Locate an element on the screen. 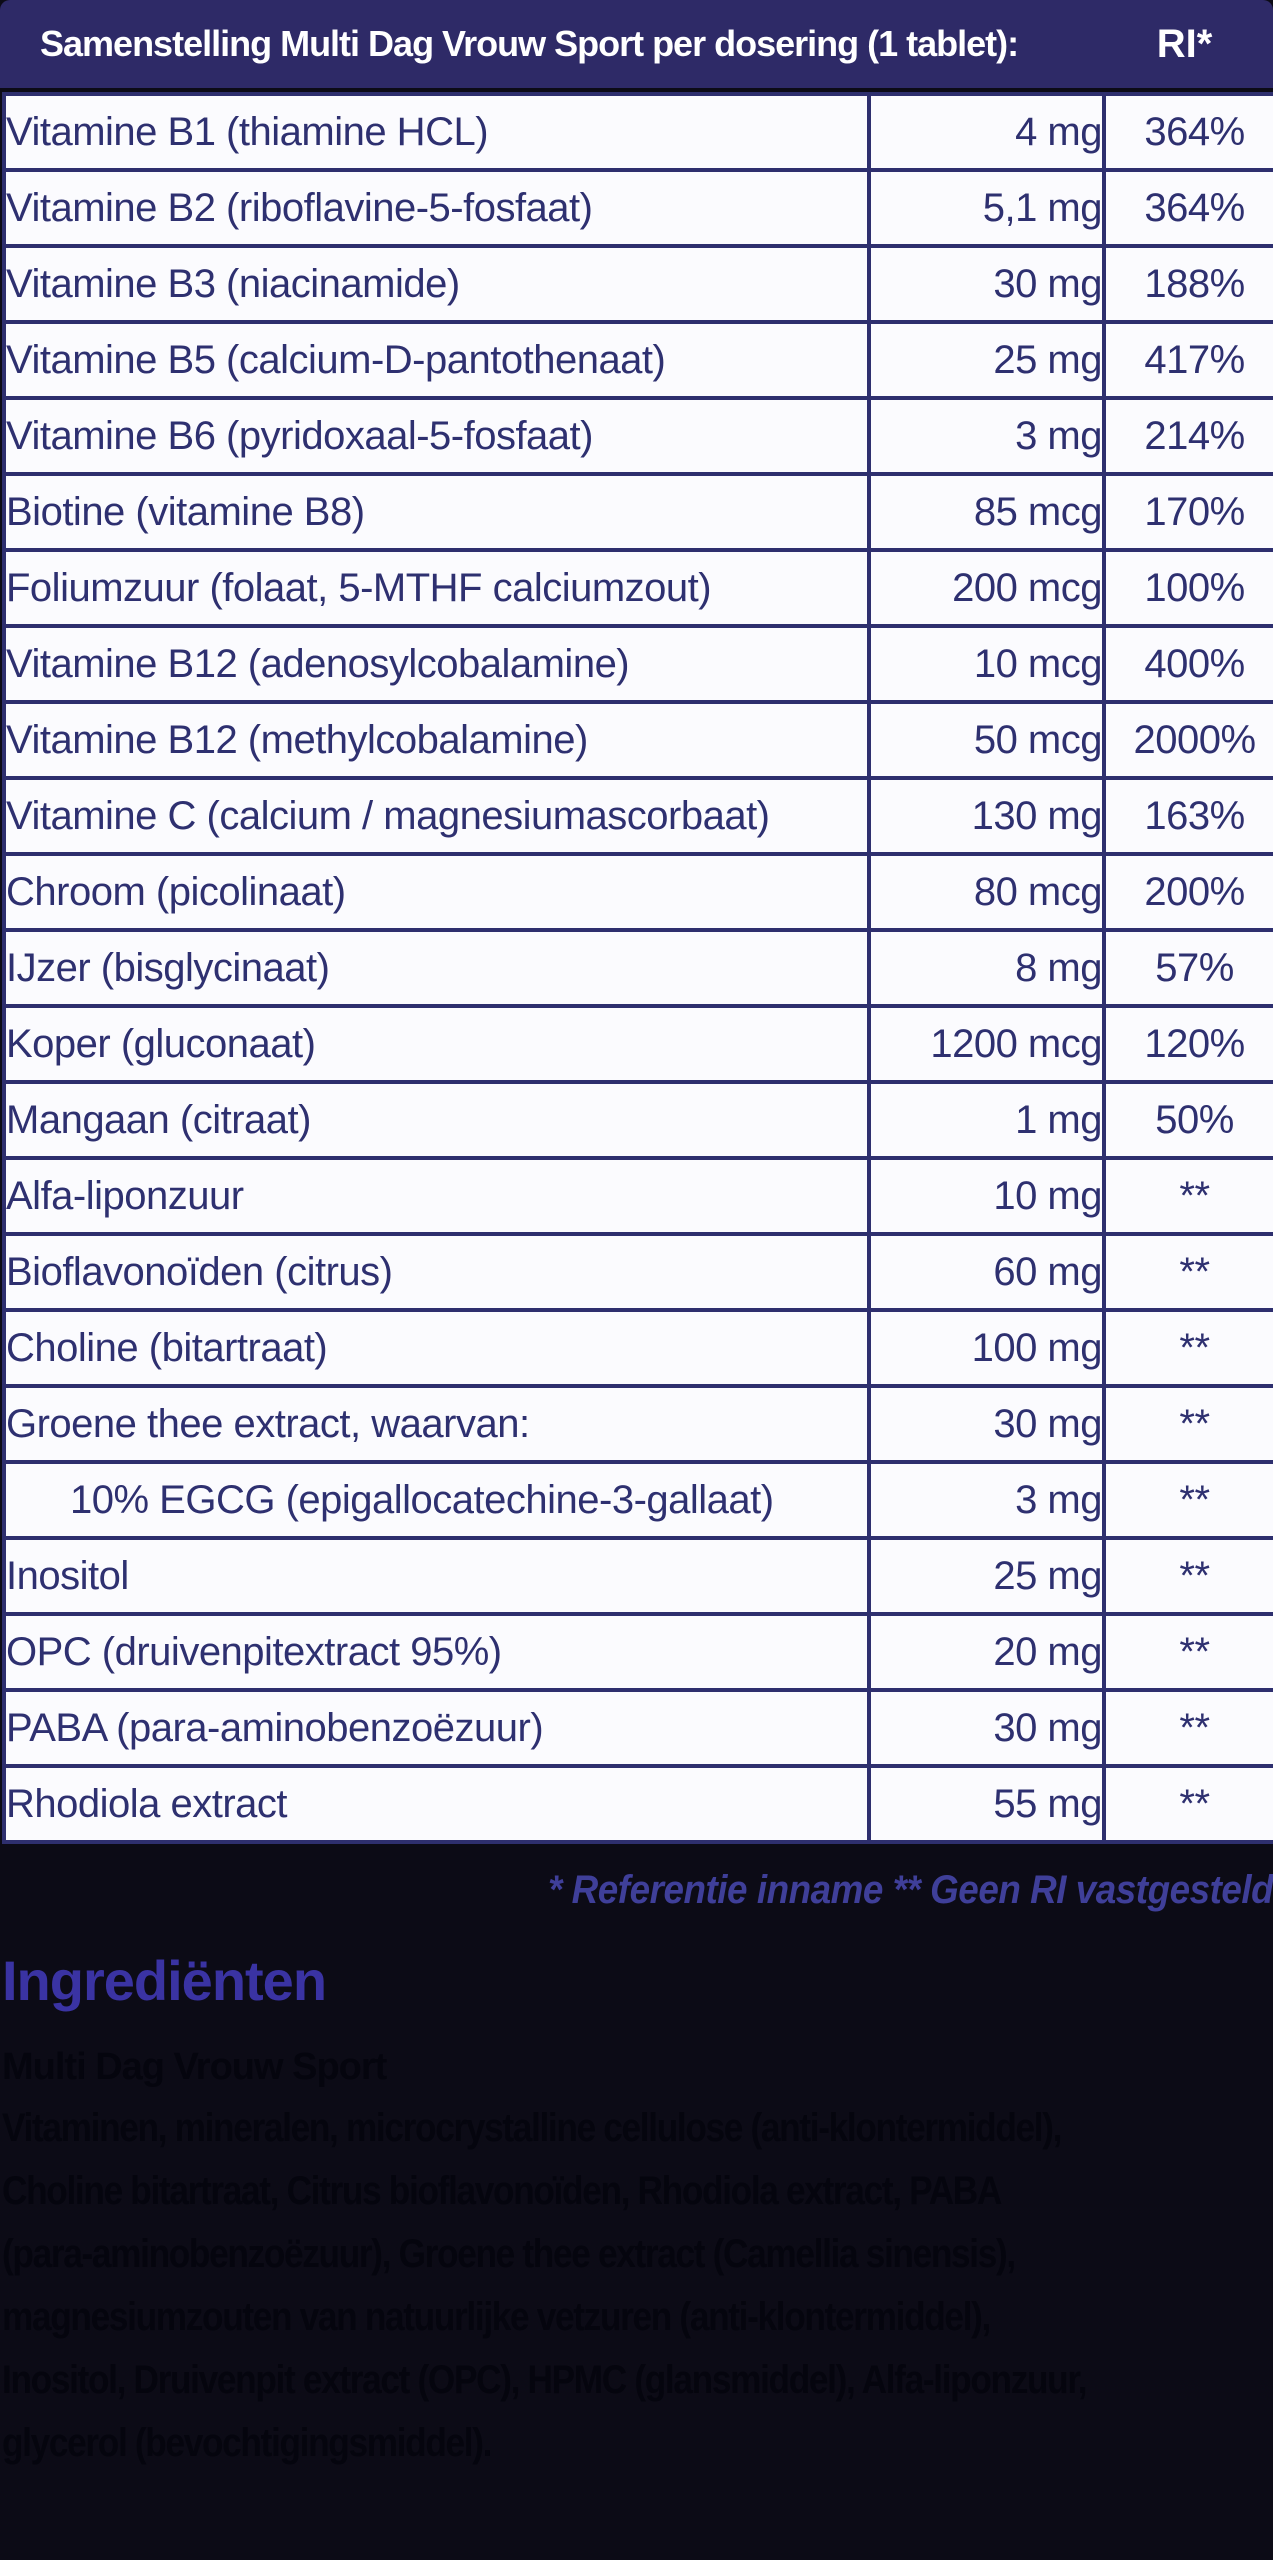 The height and width of the screenshot is (2560, 1273). table-row: Groene thee extract, waarvan: 30 mg ** is located at coordinates (637, 1424).